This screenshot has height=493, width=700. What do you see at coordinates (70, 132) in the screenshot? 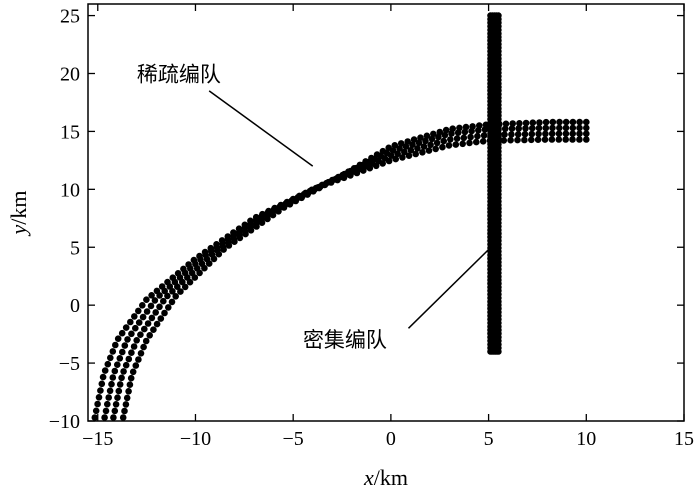
I see `y-tick-label: 15` at bounding box center [70, 132].